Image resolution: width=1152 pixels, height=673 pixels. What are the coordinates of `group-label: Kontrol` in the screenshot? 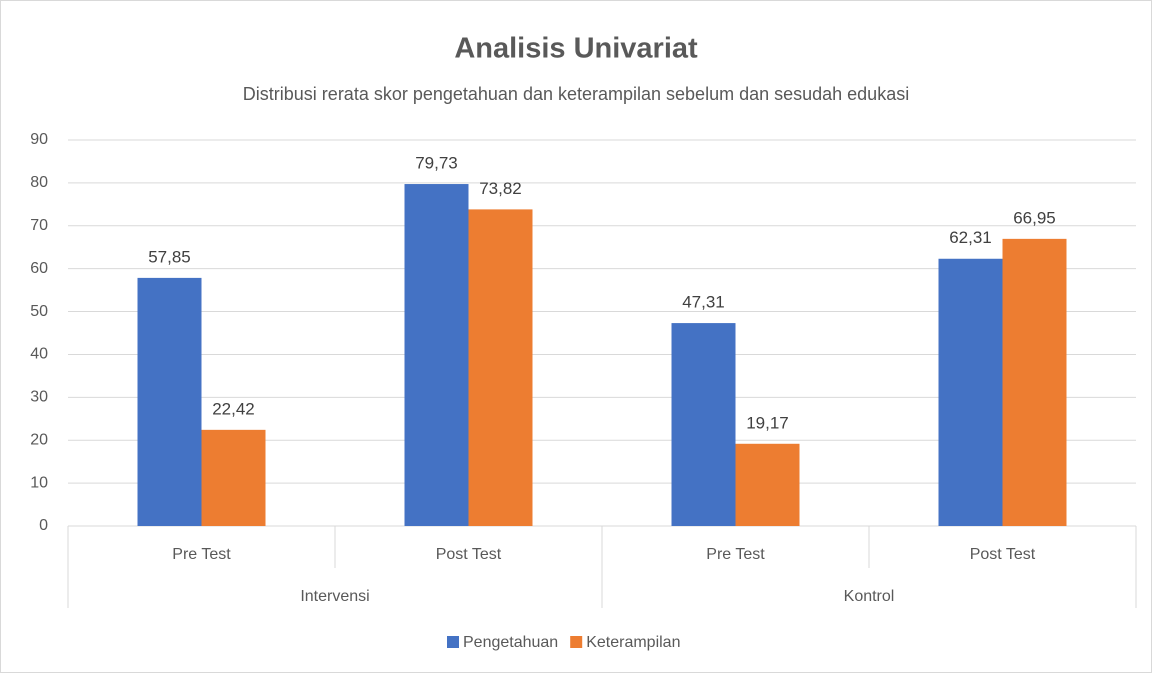 It's located at (869, 596).